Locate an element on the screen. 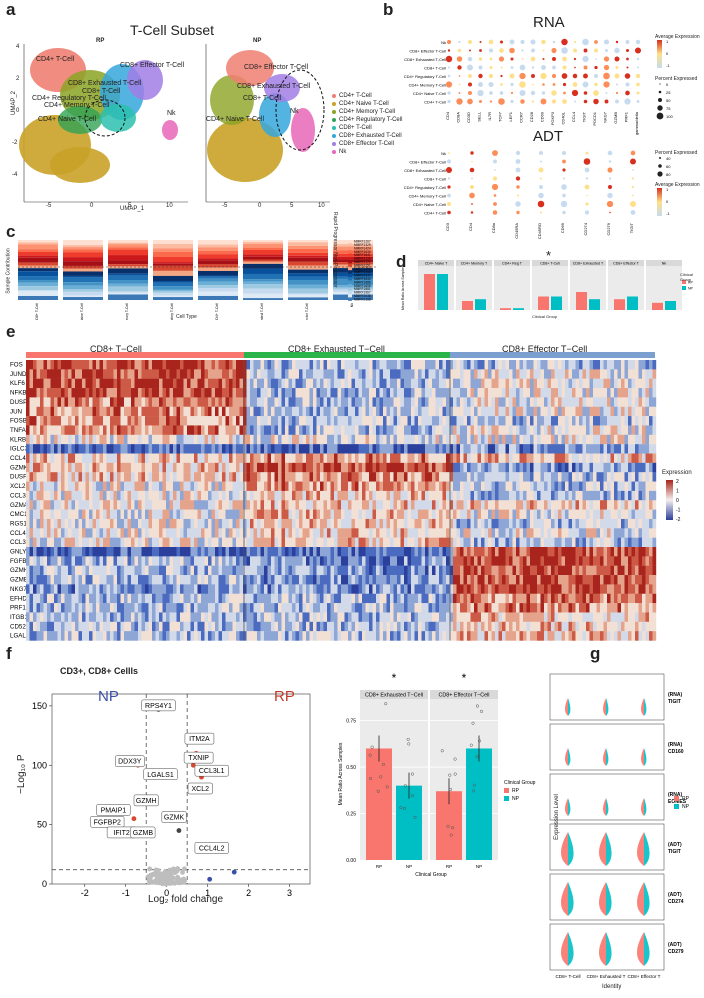 This screenshot has height=998, width=704. adt-dot is located at coordinates (541, 170).